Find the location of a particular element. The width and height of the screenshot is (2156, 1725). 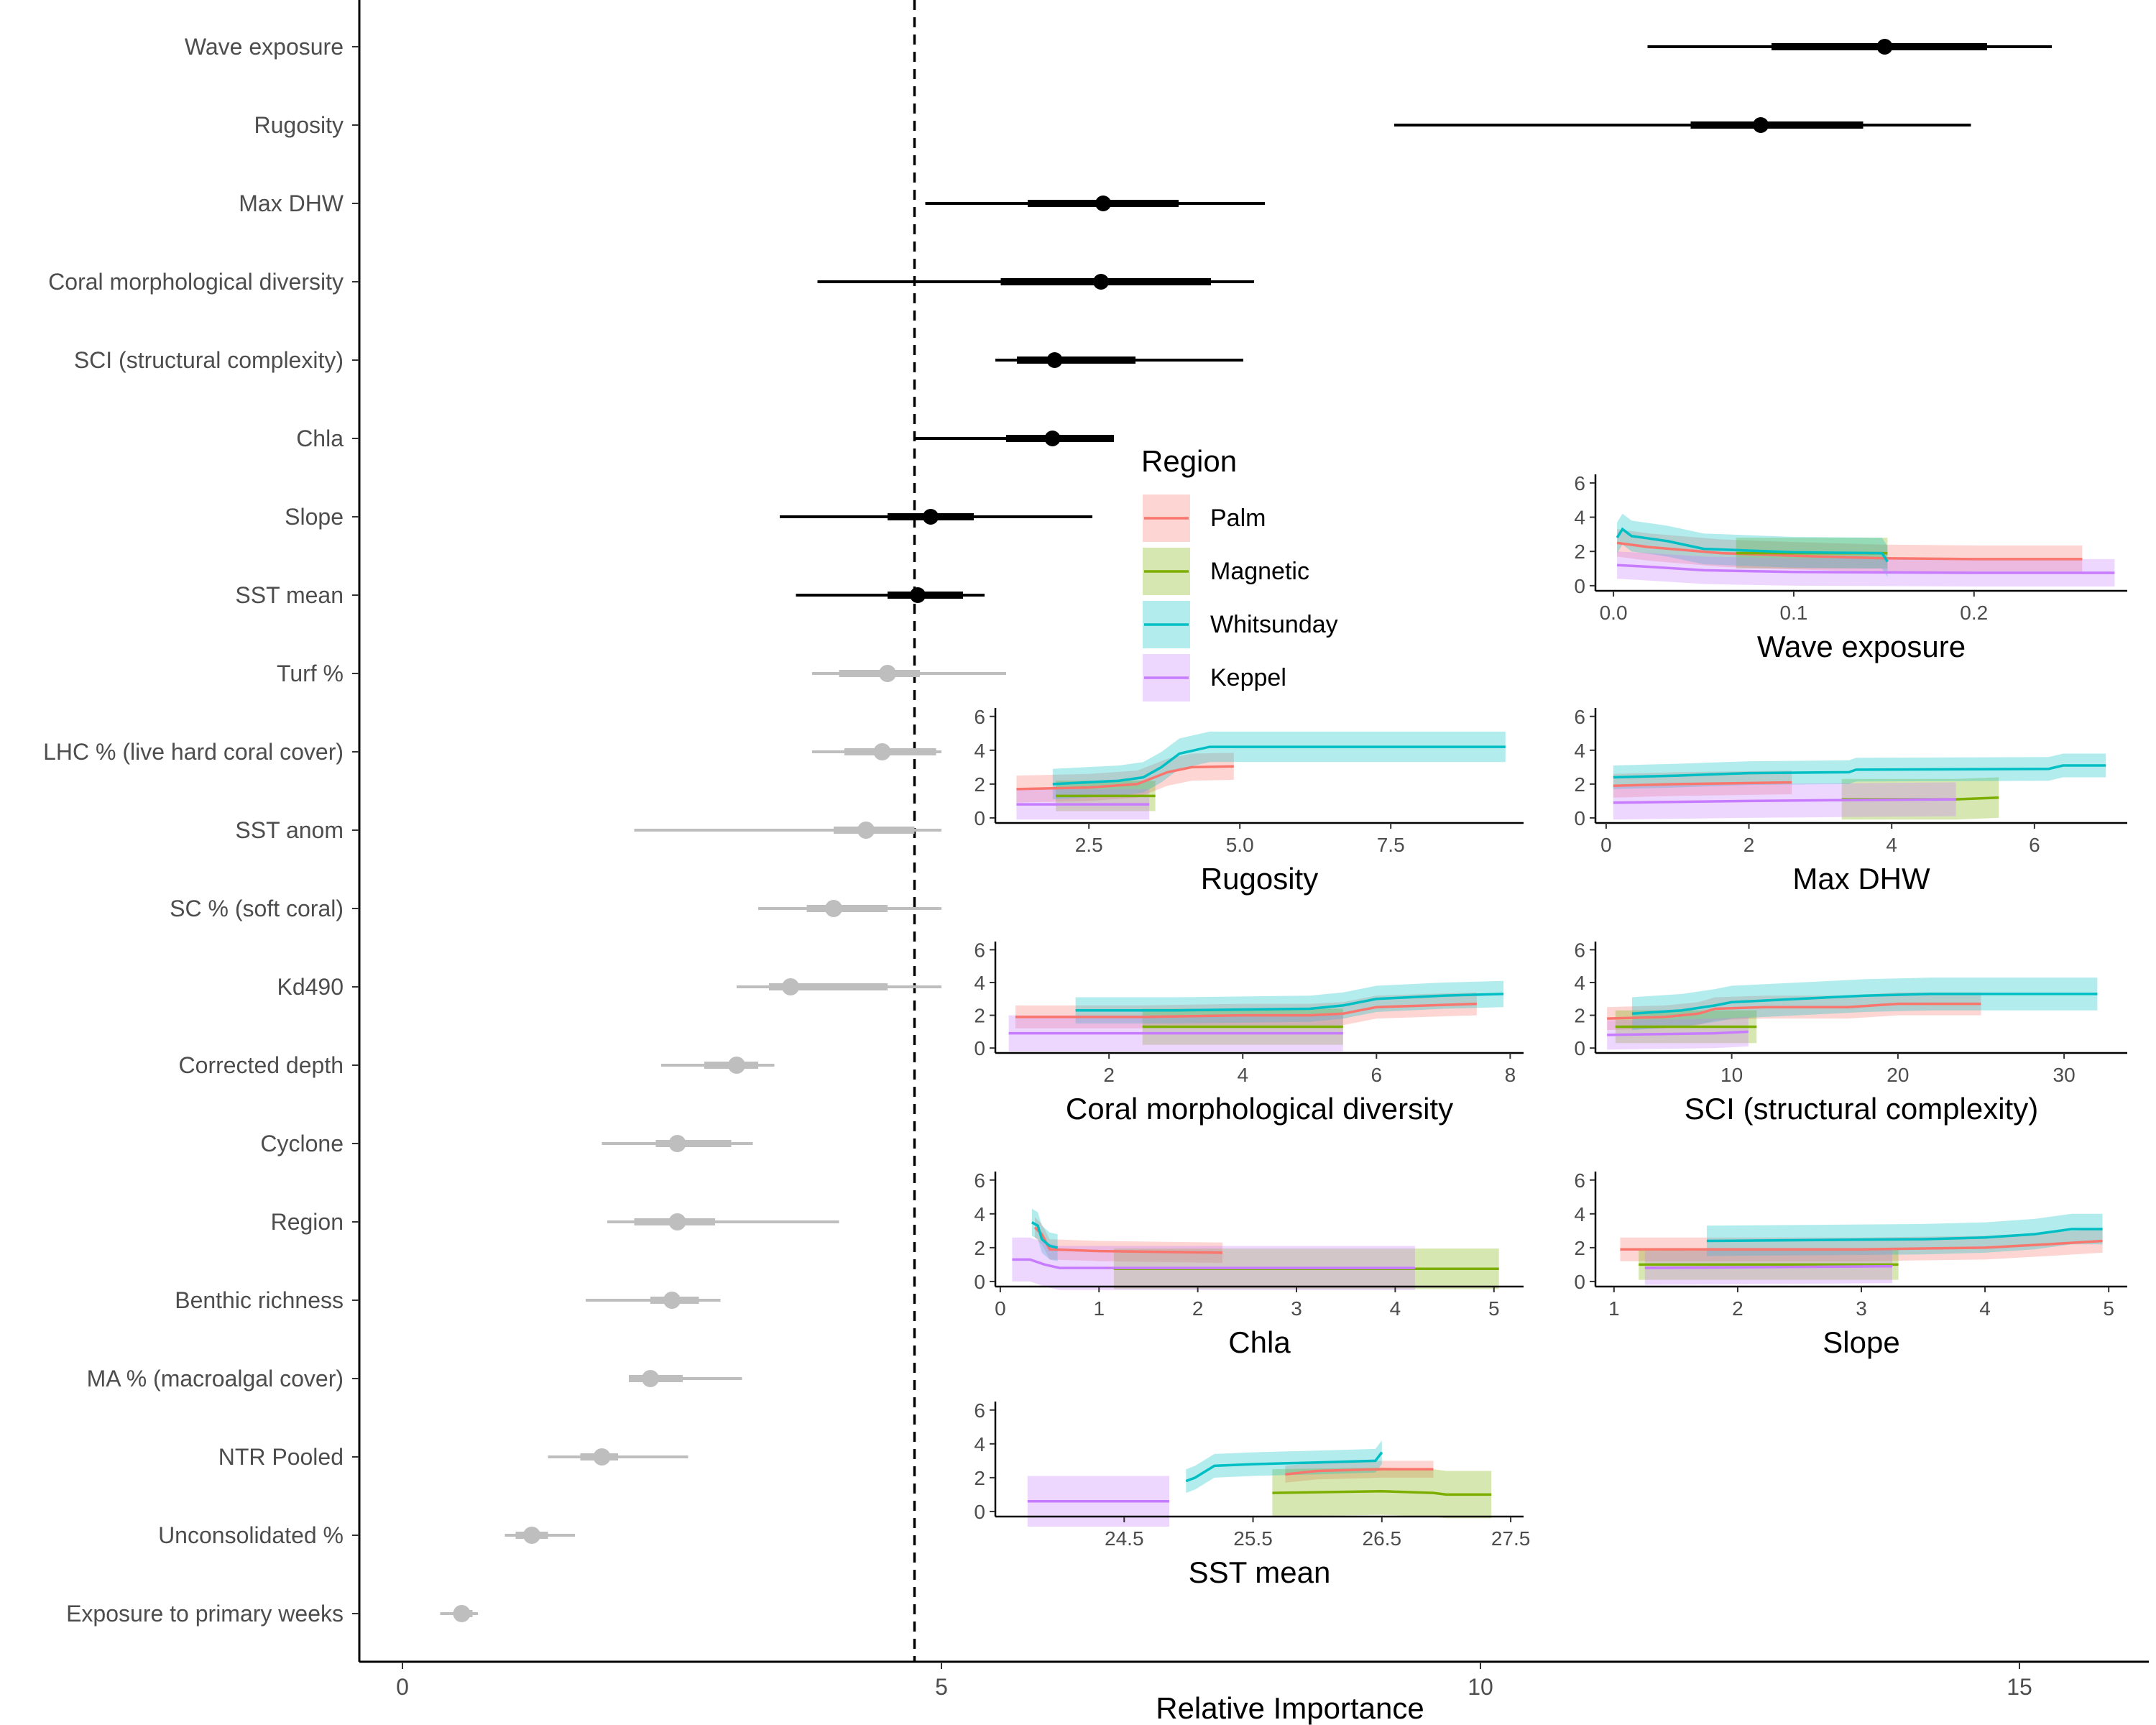

importance-row-rugosity: Rugosity is located at coordinates (1113, 125).